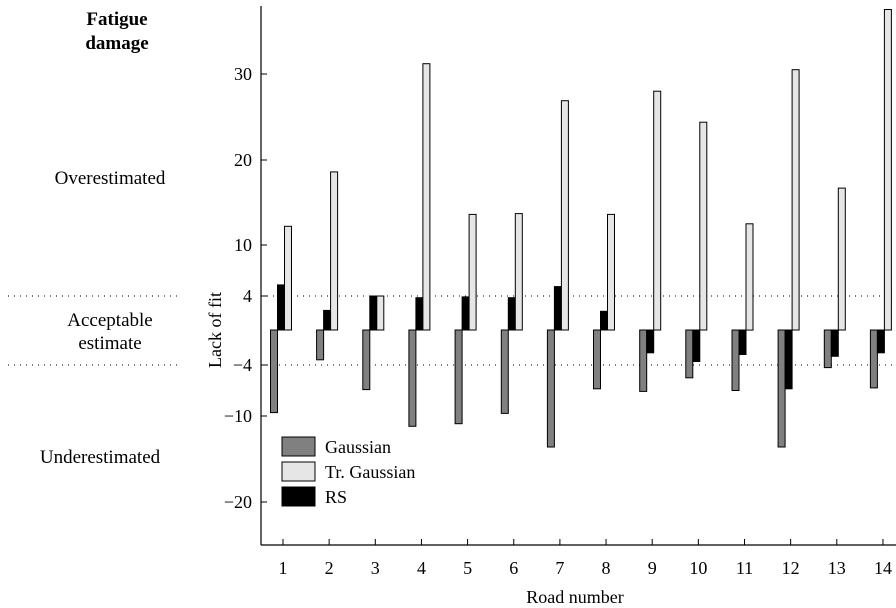  I want to click on y-tick-label-4: 4, so click(247, 296).